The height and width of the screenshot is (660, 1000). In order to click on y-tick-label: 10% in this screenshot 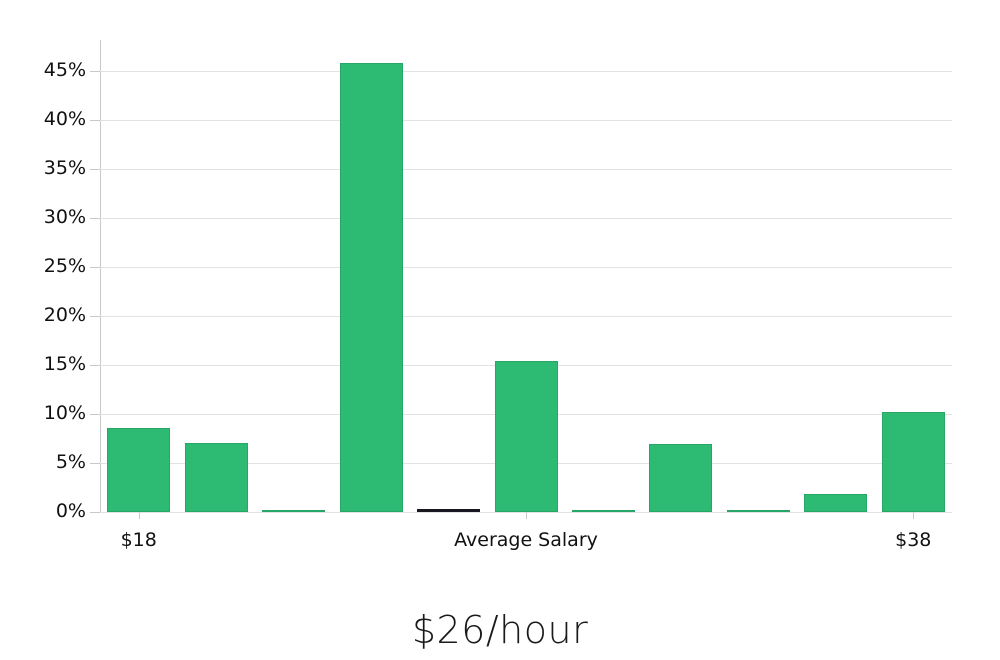, I will do `click(64, 413)`.